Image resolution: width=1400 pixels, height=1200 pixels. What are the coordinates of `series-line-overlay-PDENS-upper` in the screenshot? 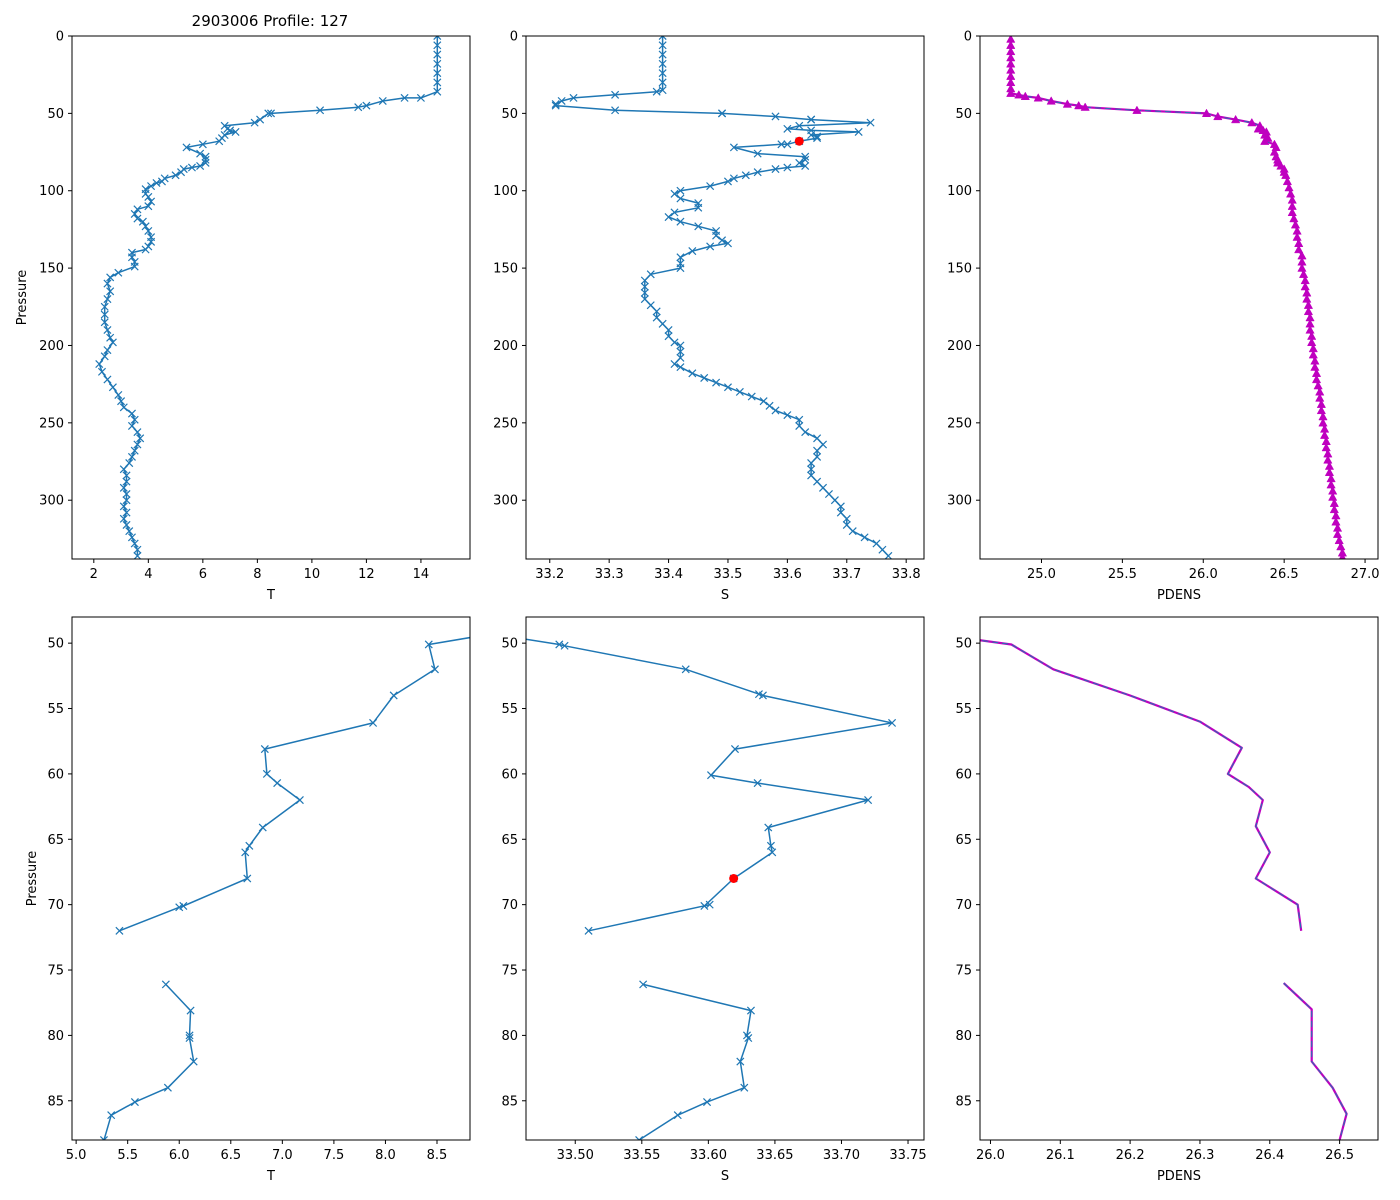 It's located at (1141, 785).